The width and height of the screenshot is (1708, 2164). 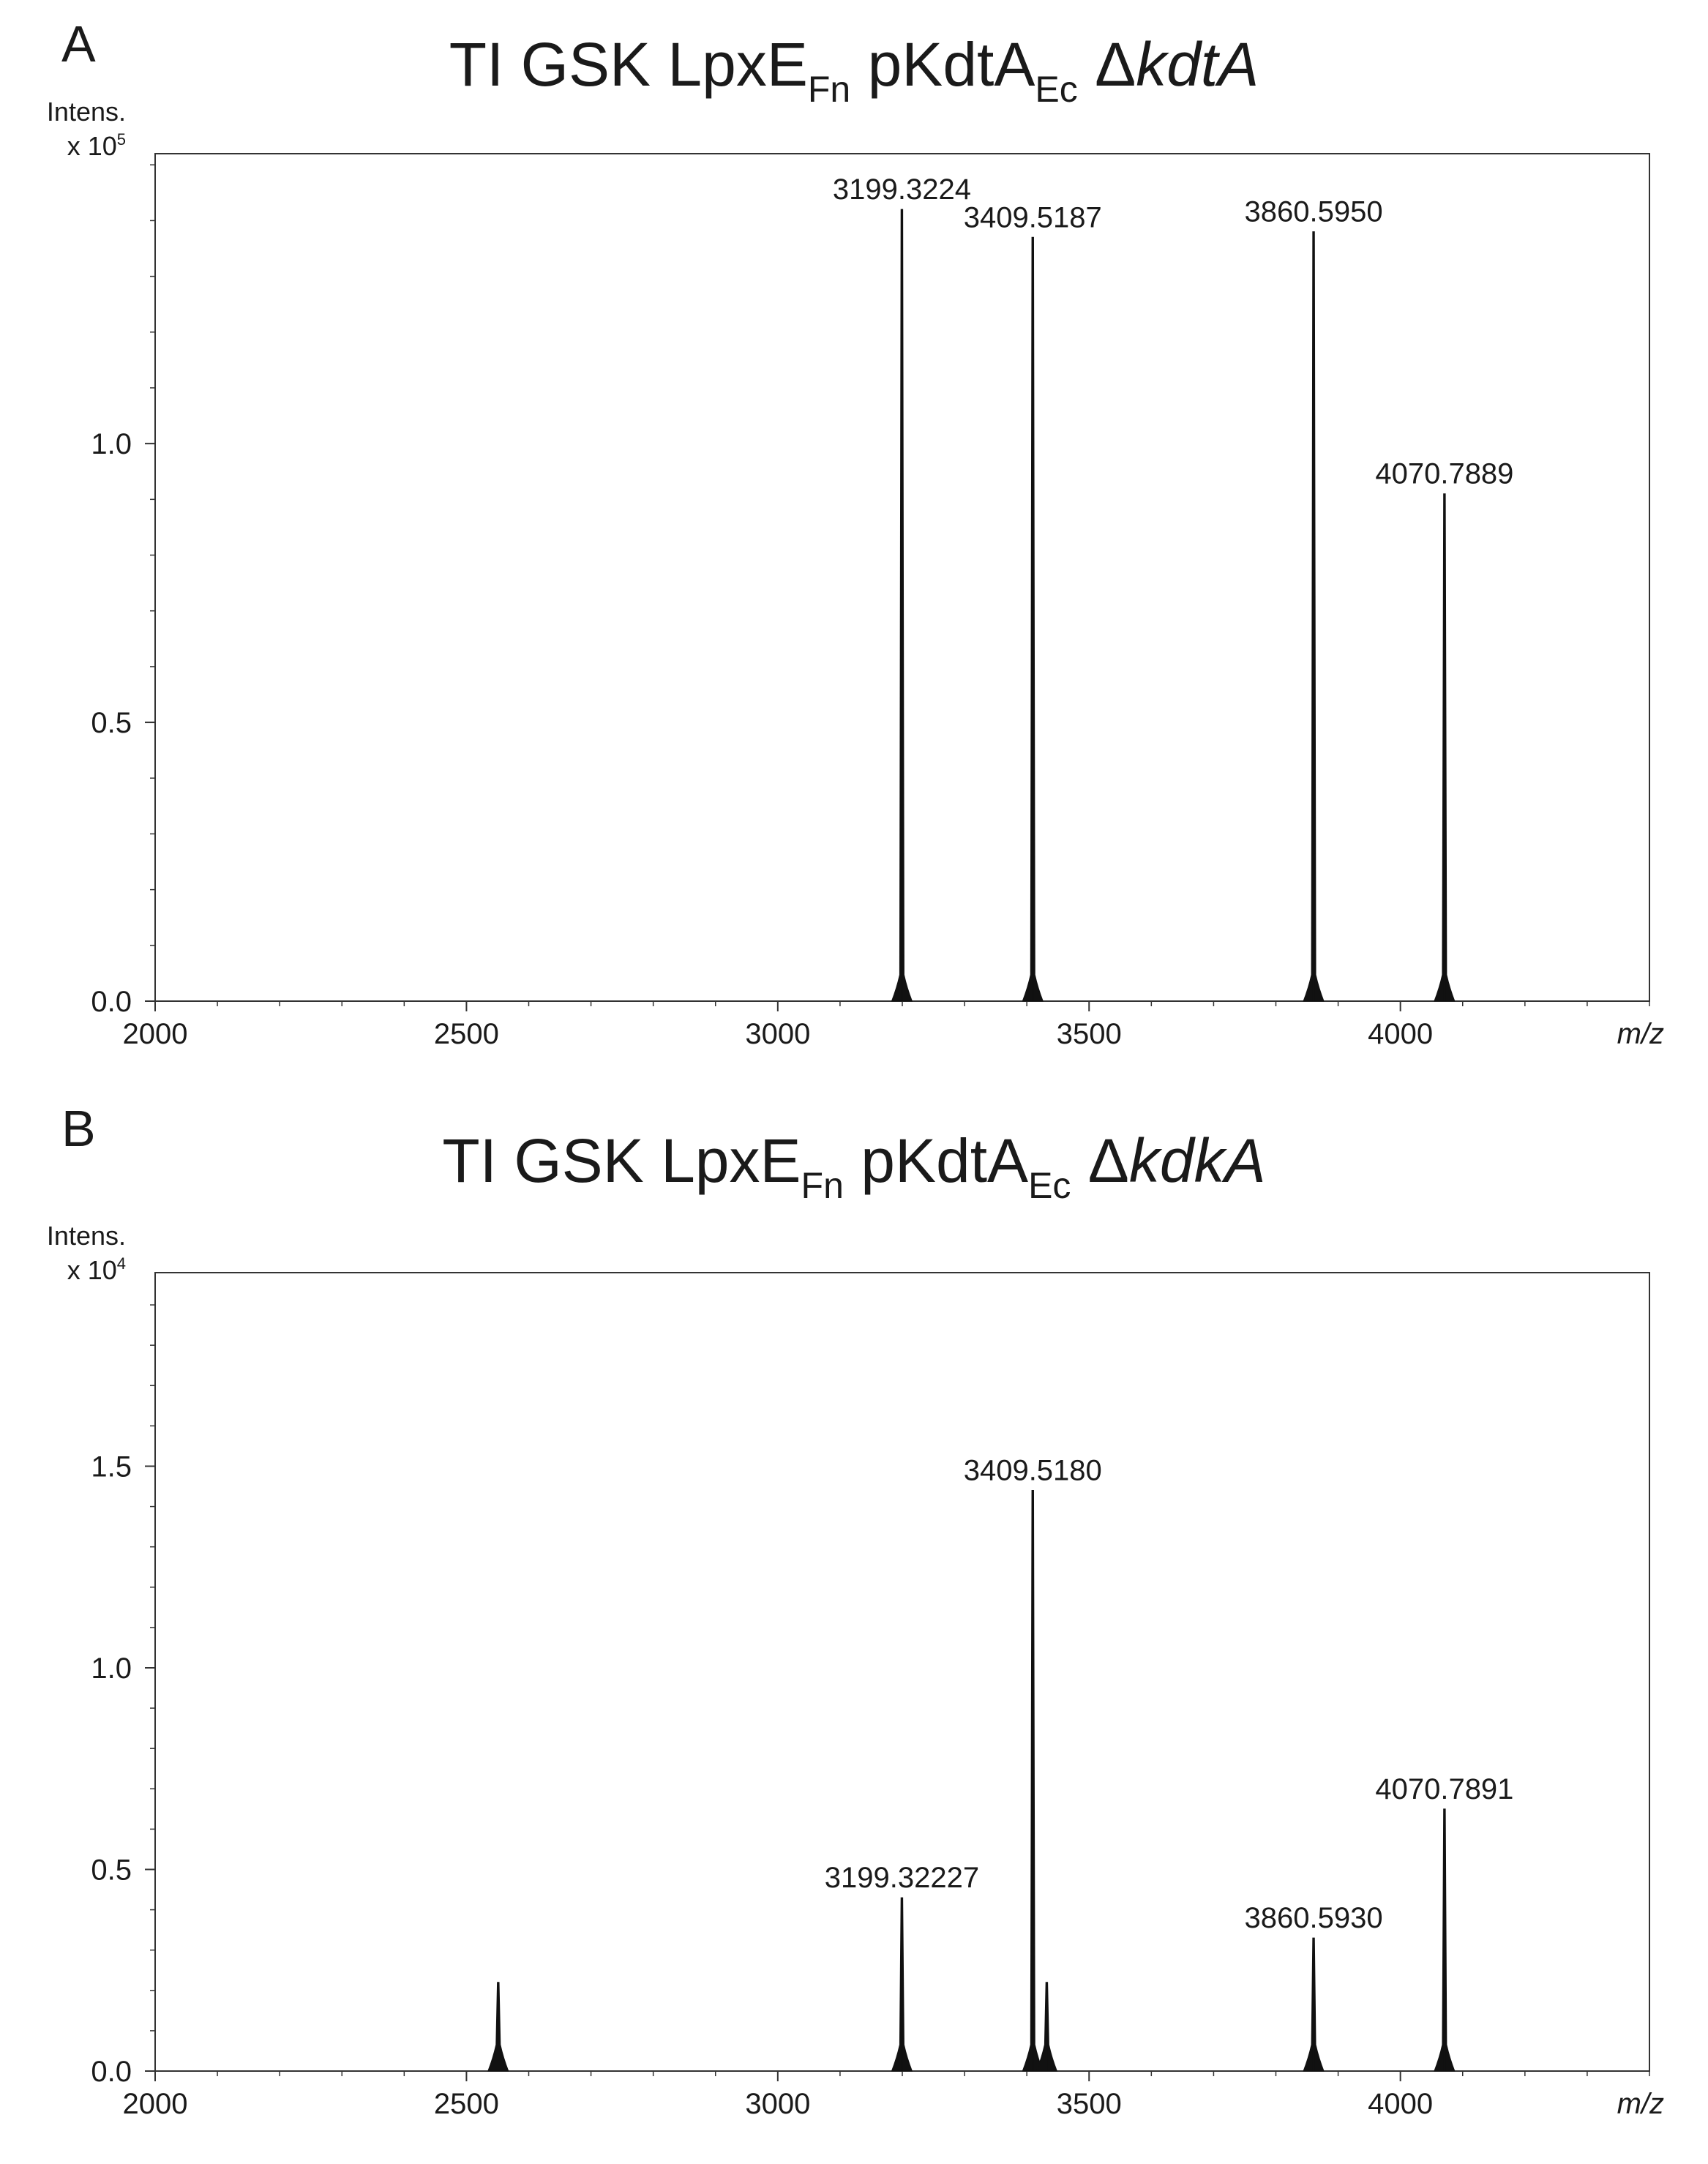 I want to click on y-axis-scale: x 105, so click(x=82, y=146).